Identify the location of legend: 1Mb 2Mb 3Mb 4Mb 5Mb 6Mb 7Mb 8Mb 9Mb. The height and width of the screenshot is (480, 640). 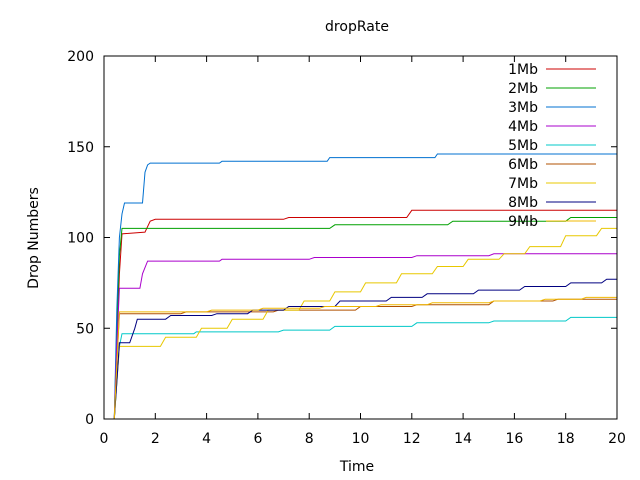
(552, 146).